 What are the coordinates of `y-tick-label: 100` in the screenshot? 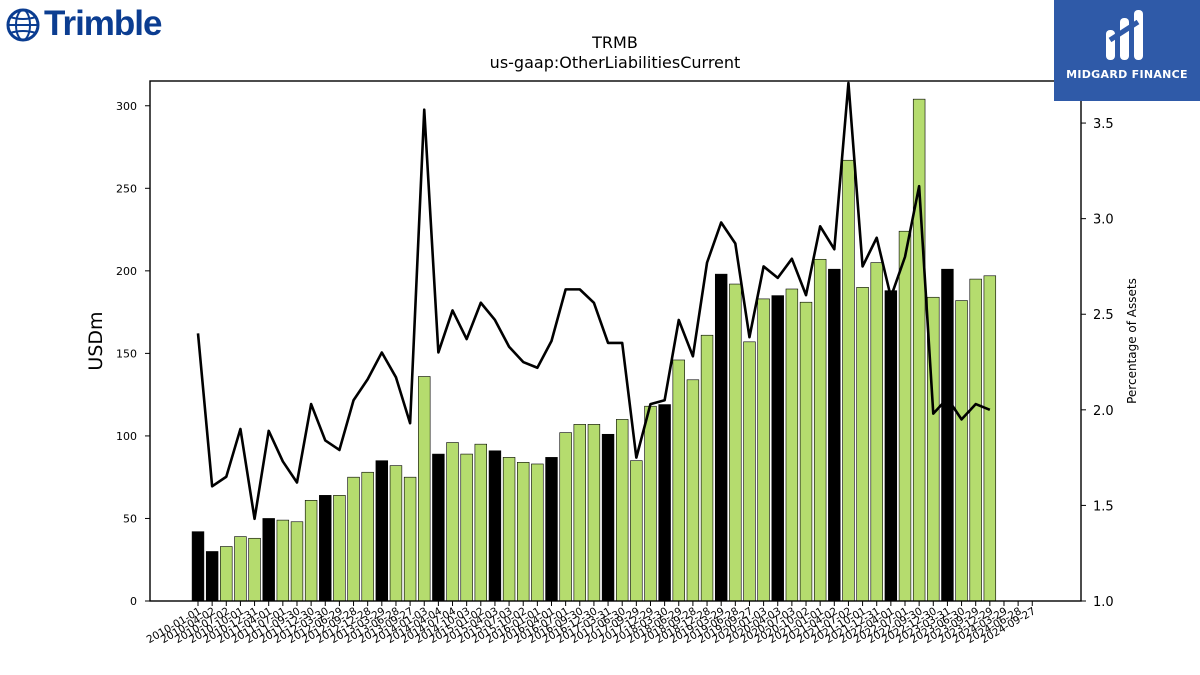 It's located at (126, 436).